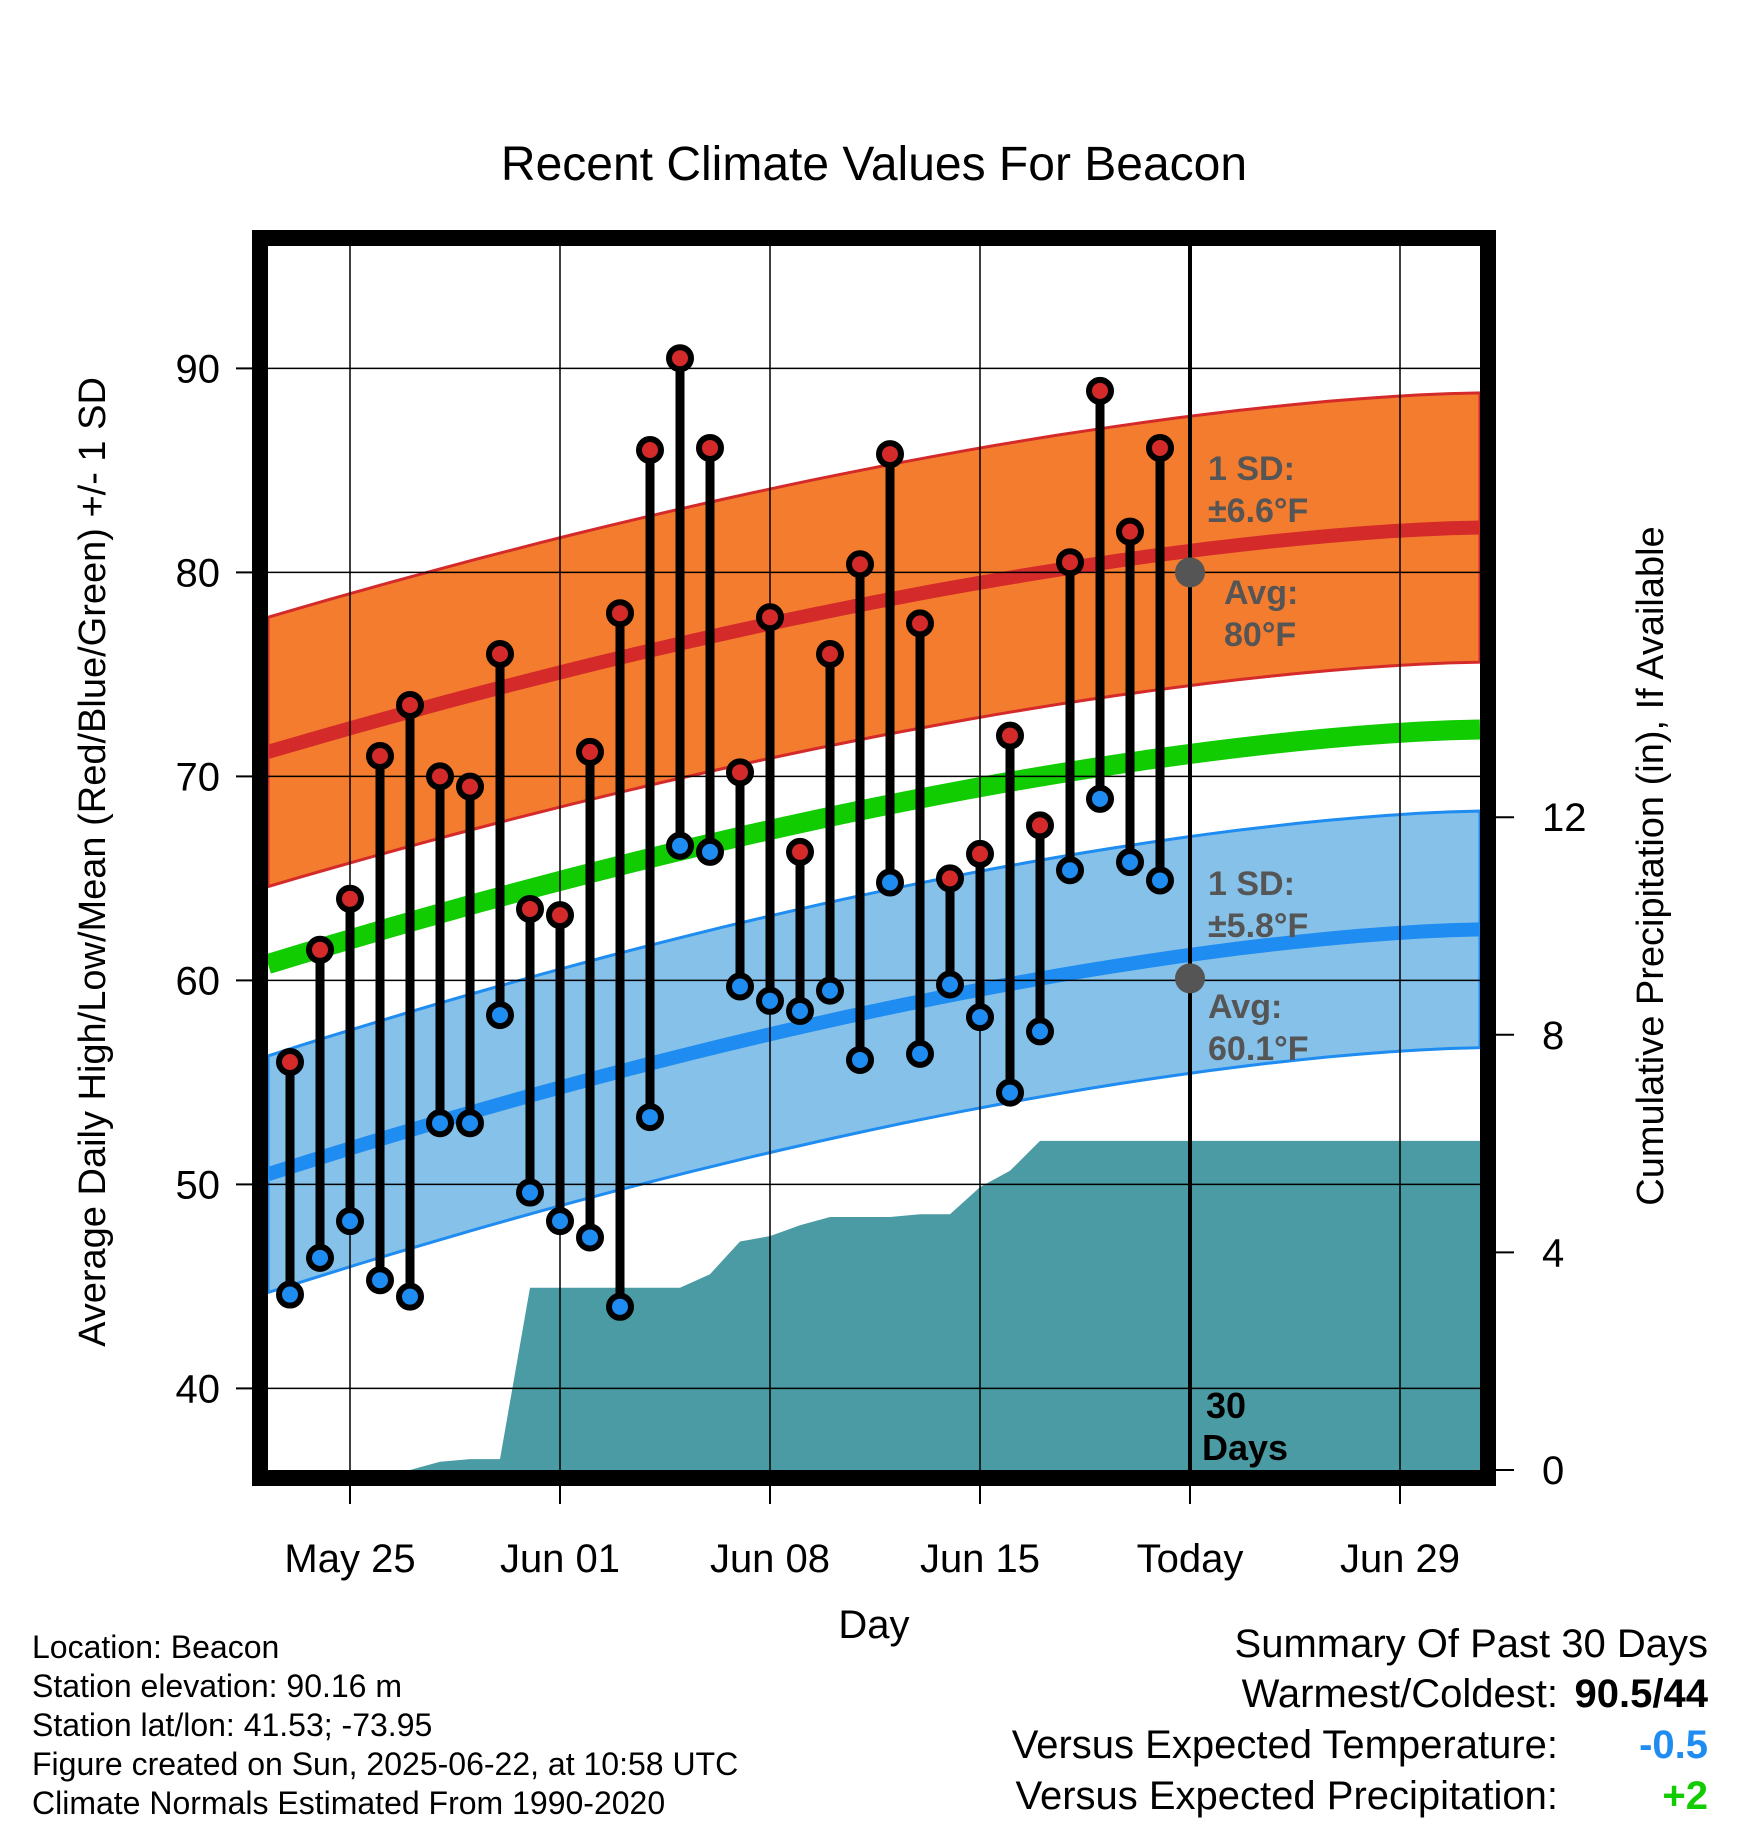  What do you see at coordinates (560, 1559) in the screenshot?
I see `x-tick-label: Jun 01` at bounding box center [560, 1559].